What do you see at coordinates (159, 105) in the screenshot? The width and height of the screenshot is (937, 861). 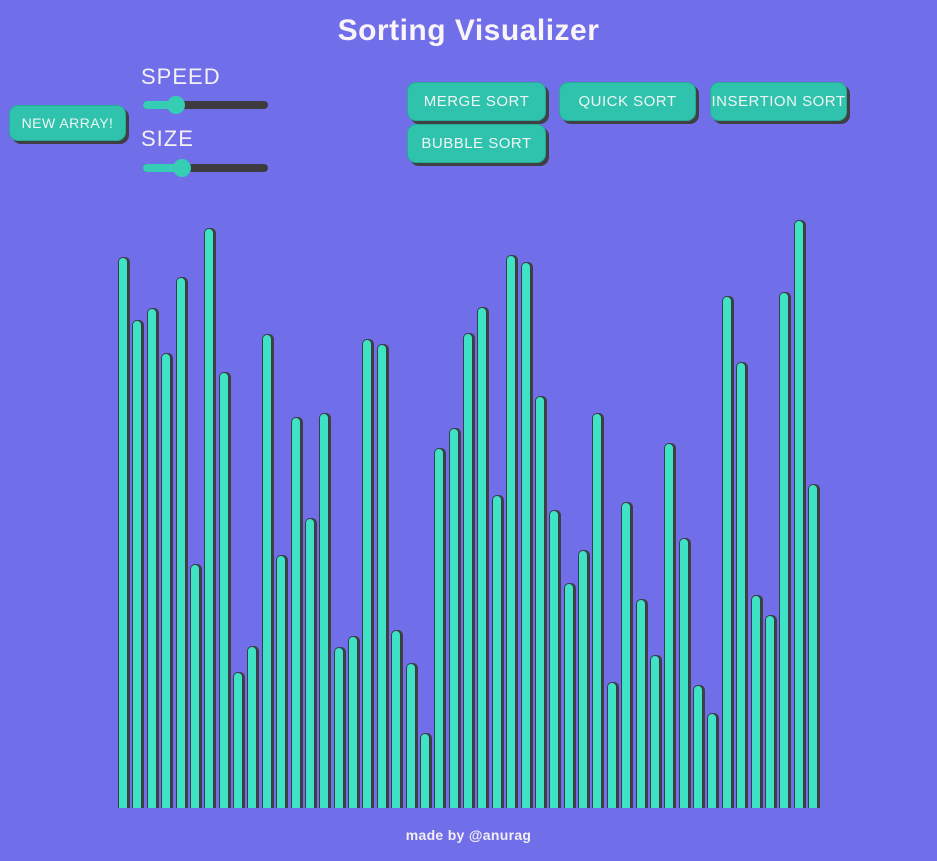 I see `speed-slider-fill` at bounding box center [159, 105].